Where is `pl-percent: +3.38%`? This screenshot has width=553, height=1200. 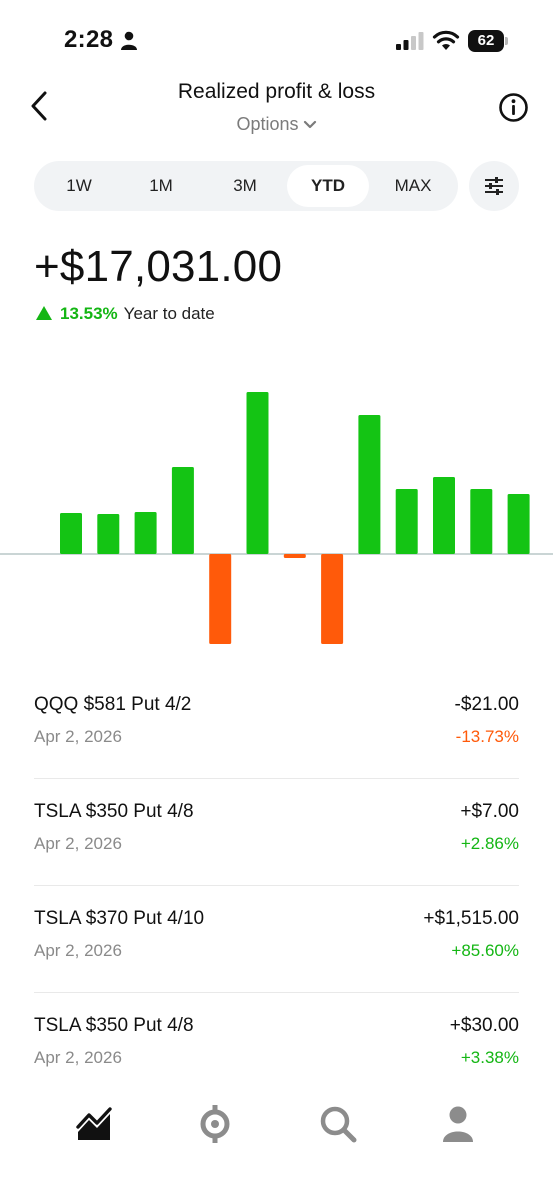
pl-percent: +3.38% is located at coordinates (489, 1057).